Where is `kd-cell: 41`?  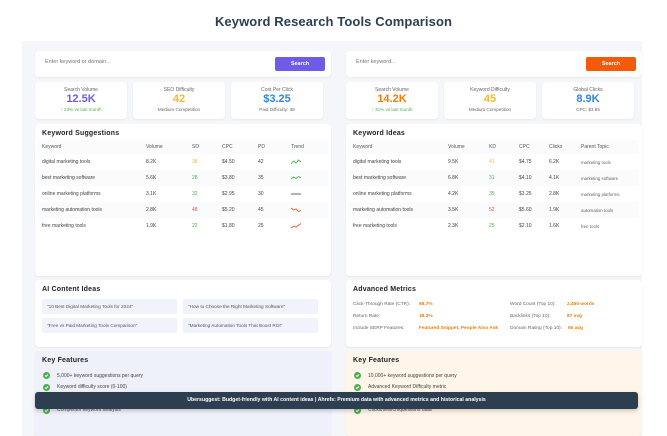 kd-cell: 41 is located at coordinates (492, 162).